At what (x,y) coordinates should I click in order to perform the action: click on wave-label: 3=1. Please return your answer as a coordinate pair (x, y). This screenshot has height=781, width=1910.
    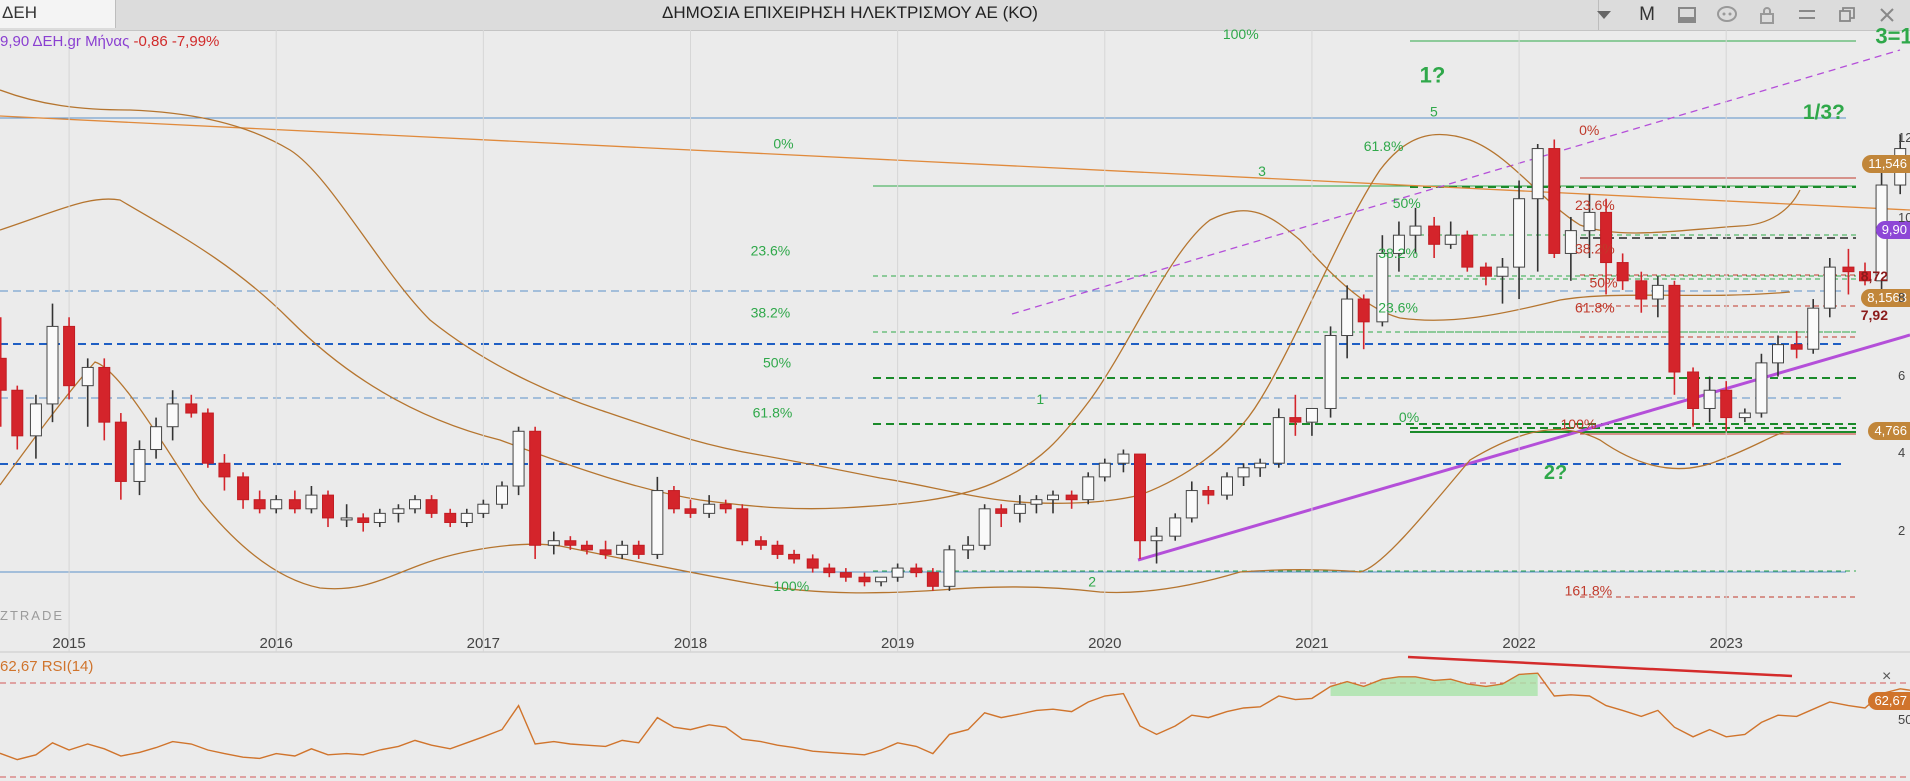
    Looking at the image, I should click on (1892, 36).